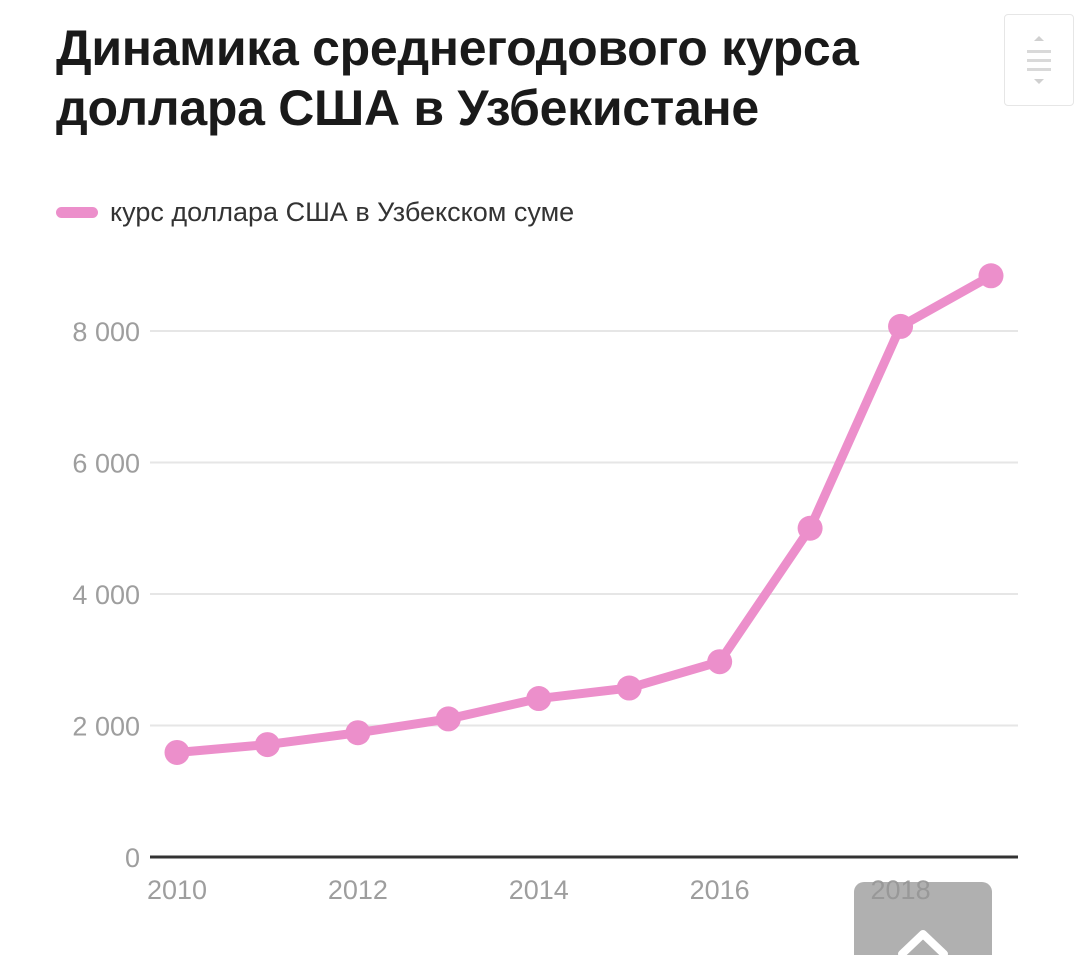  Describe the element at coordinates (923, 918) in the screenshot. I see `scroll-to-top-button` at that location.